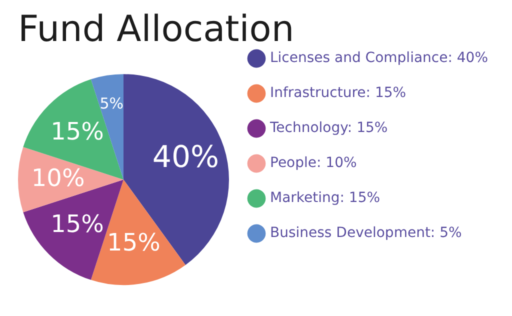 This screenshot has height=316, width=512. What do you see at coordinates (325, 198) in the screenshot?
I see `legend-label: Marketing: 15%` at bounding box center [325, 198].